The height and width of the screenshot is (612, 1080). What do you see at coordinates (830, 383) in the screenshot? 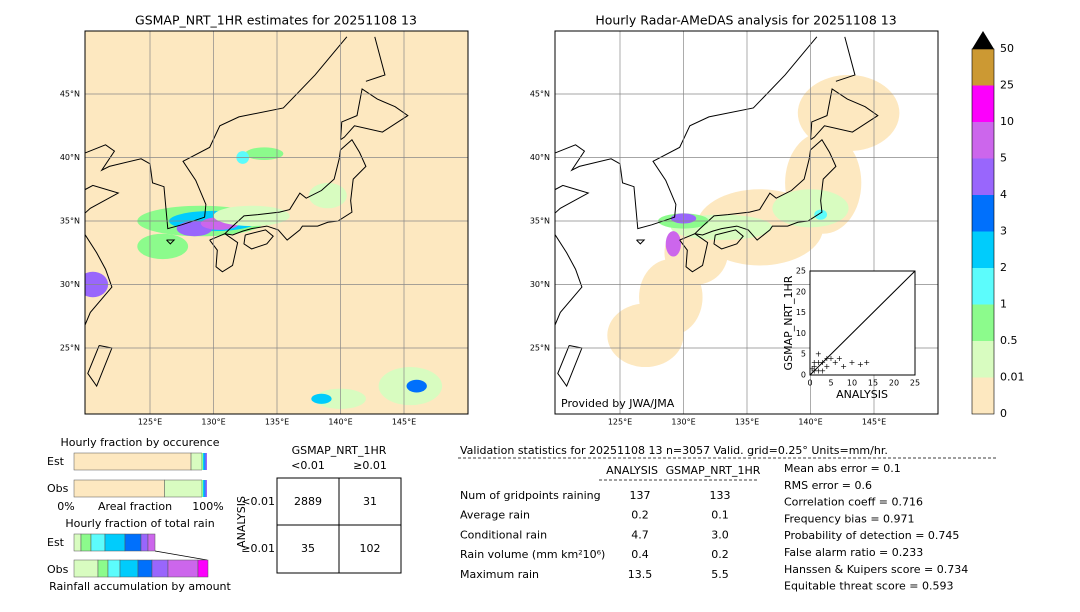
I see `inset-x-tick: 5` at bounding box center [830, 383].